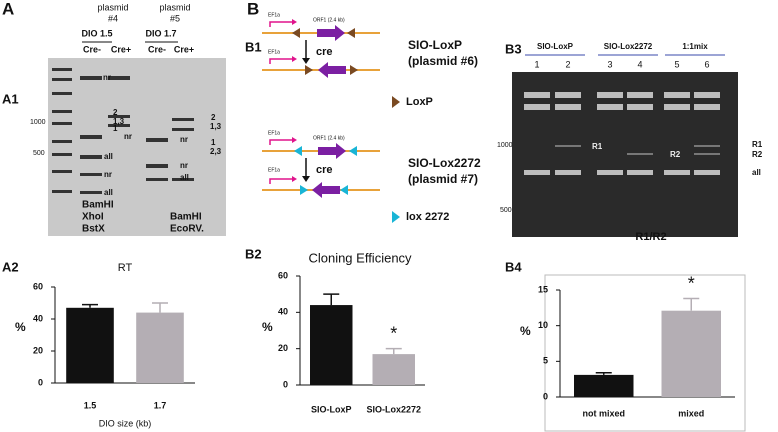  I want to click on gel-header: #5, so click(175, 18).